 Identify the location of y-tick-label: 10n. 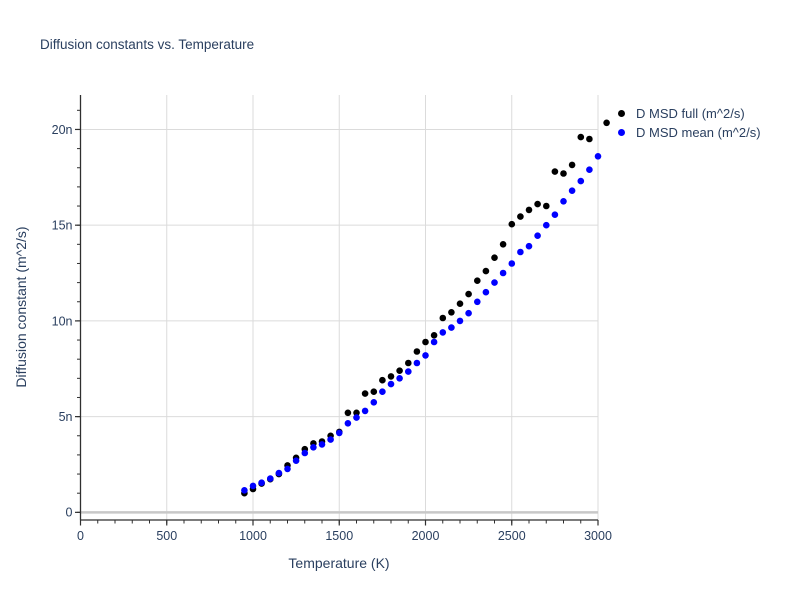
(62, 321).